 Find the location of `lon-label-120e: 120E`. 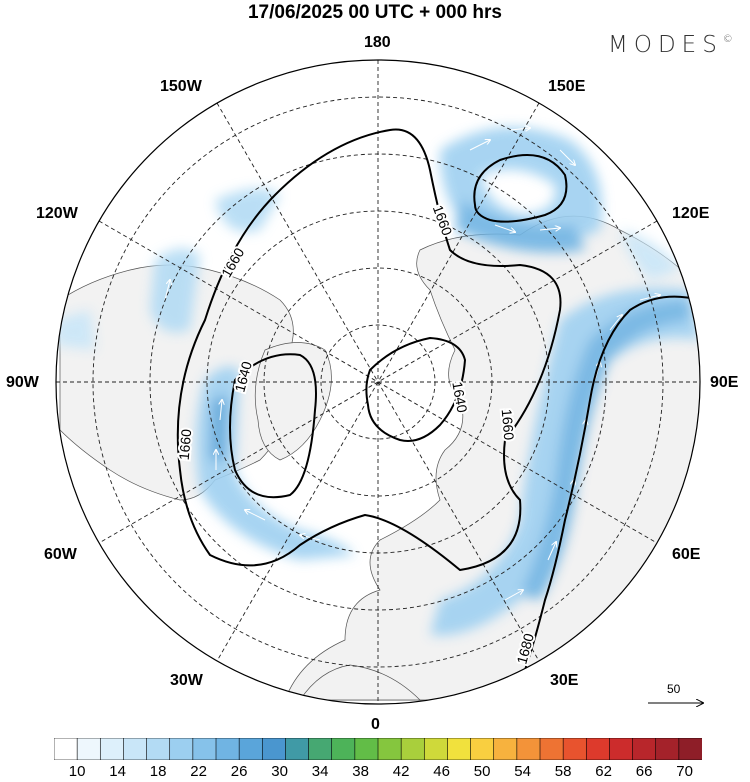

lon-label-120e: 120E is located at coordinates (691, 213).